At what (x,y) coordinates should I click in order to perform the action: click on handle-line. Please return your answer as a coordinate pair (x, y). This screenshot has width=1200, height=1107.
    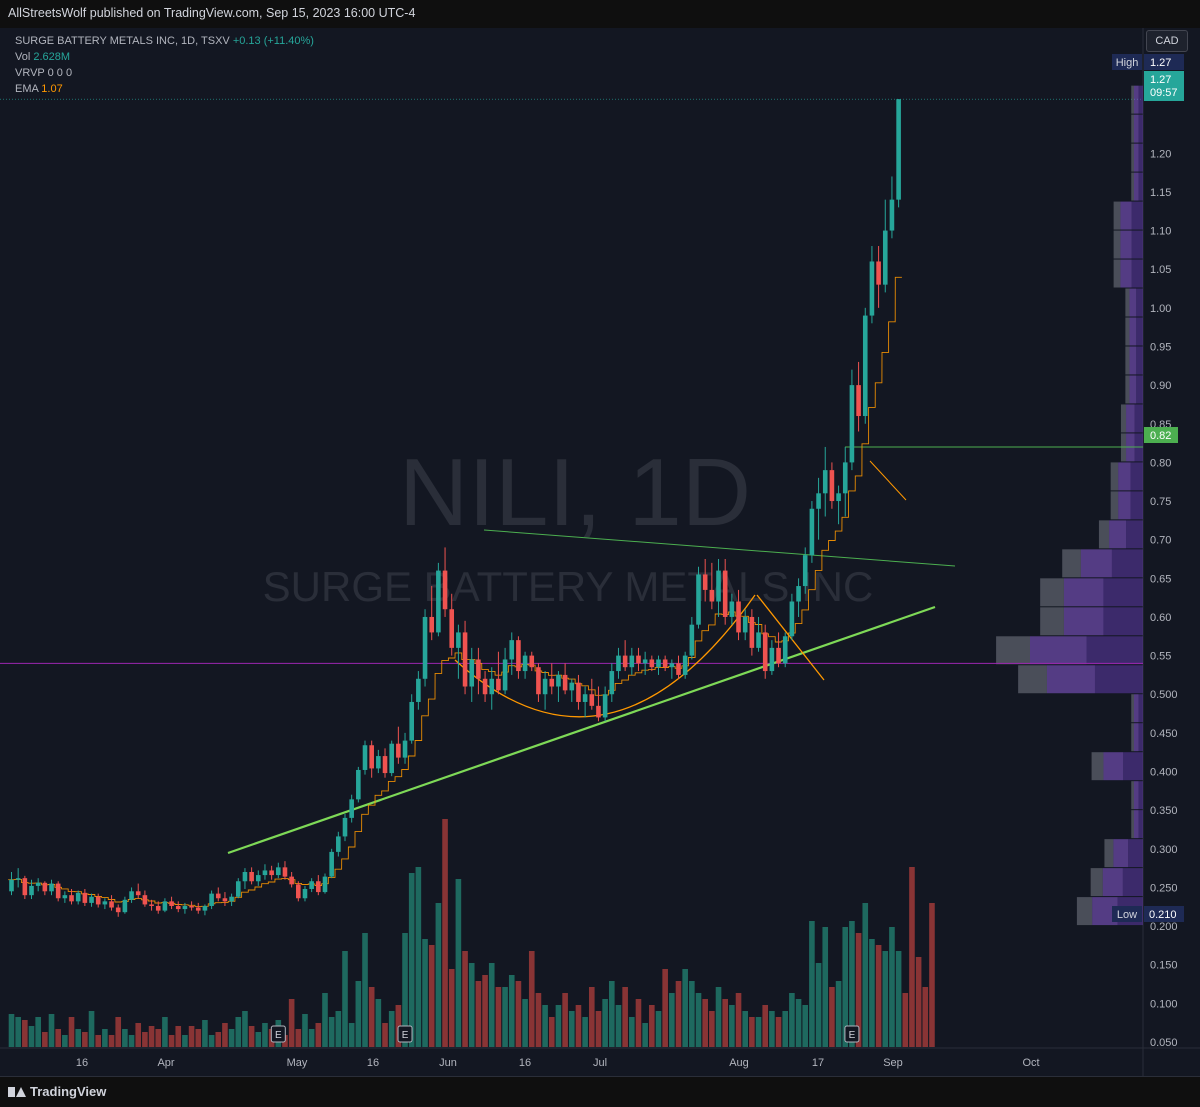
    Looking at the image, I should click on (790, 637).